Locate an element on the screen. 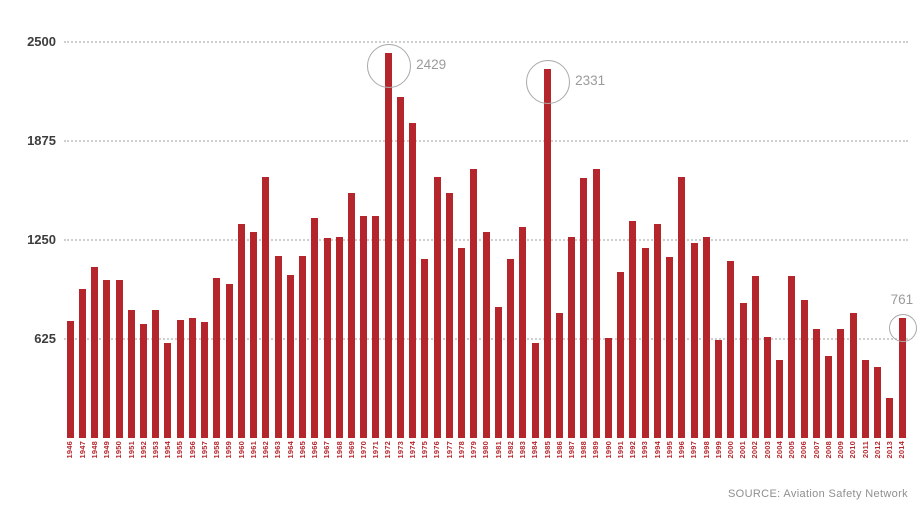 The image size is (924, 520). bar-1960 is located at coordinates (241, 331).